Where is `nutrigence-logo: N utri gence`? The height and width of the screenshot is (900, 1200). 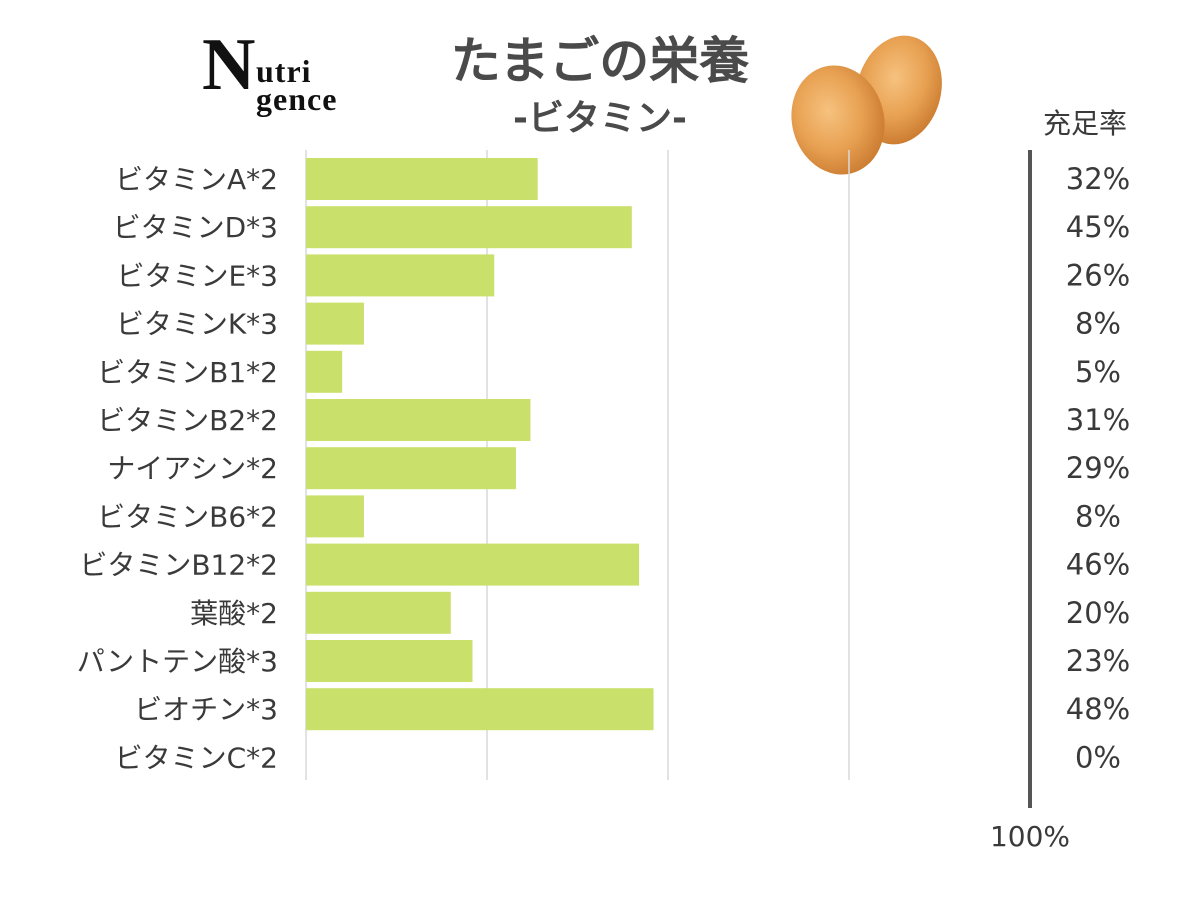
nutrigence-logo: N utri gence is located at coordinates (283, 83).